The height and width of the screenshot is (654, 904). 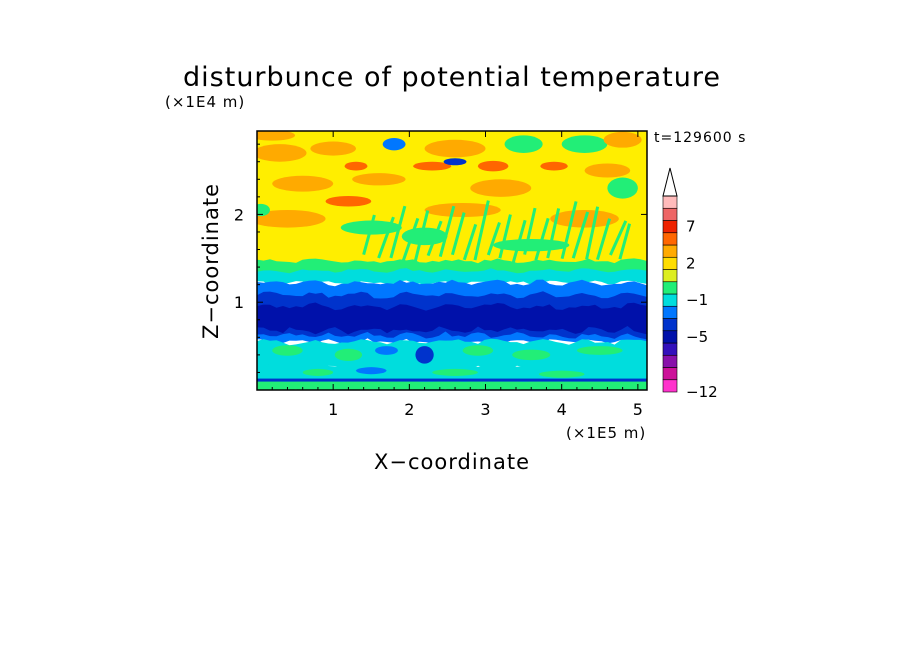 What do you see at coordinates (205, 102) in the screenshot?
I see `y-scale-label: (×1E4 m)` at bounding box center [205, 102].